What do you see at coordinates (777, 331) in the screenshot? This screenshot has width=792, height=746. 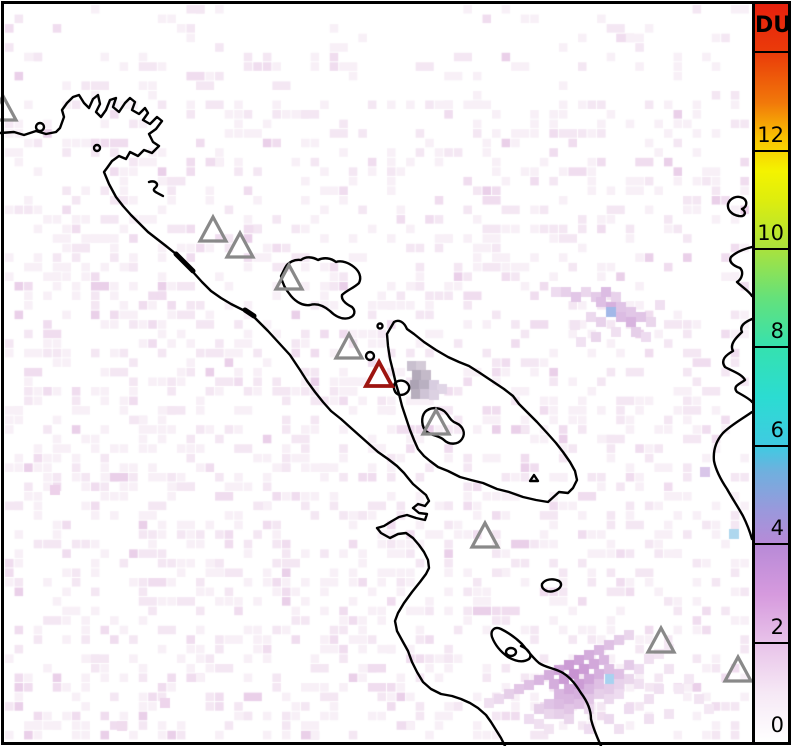 I see `colorbar-tick-label: 8` at bounding box center [777, 331].